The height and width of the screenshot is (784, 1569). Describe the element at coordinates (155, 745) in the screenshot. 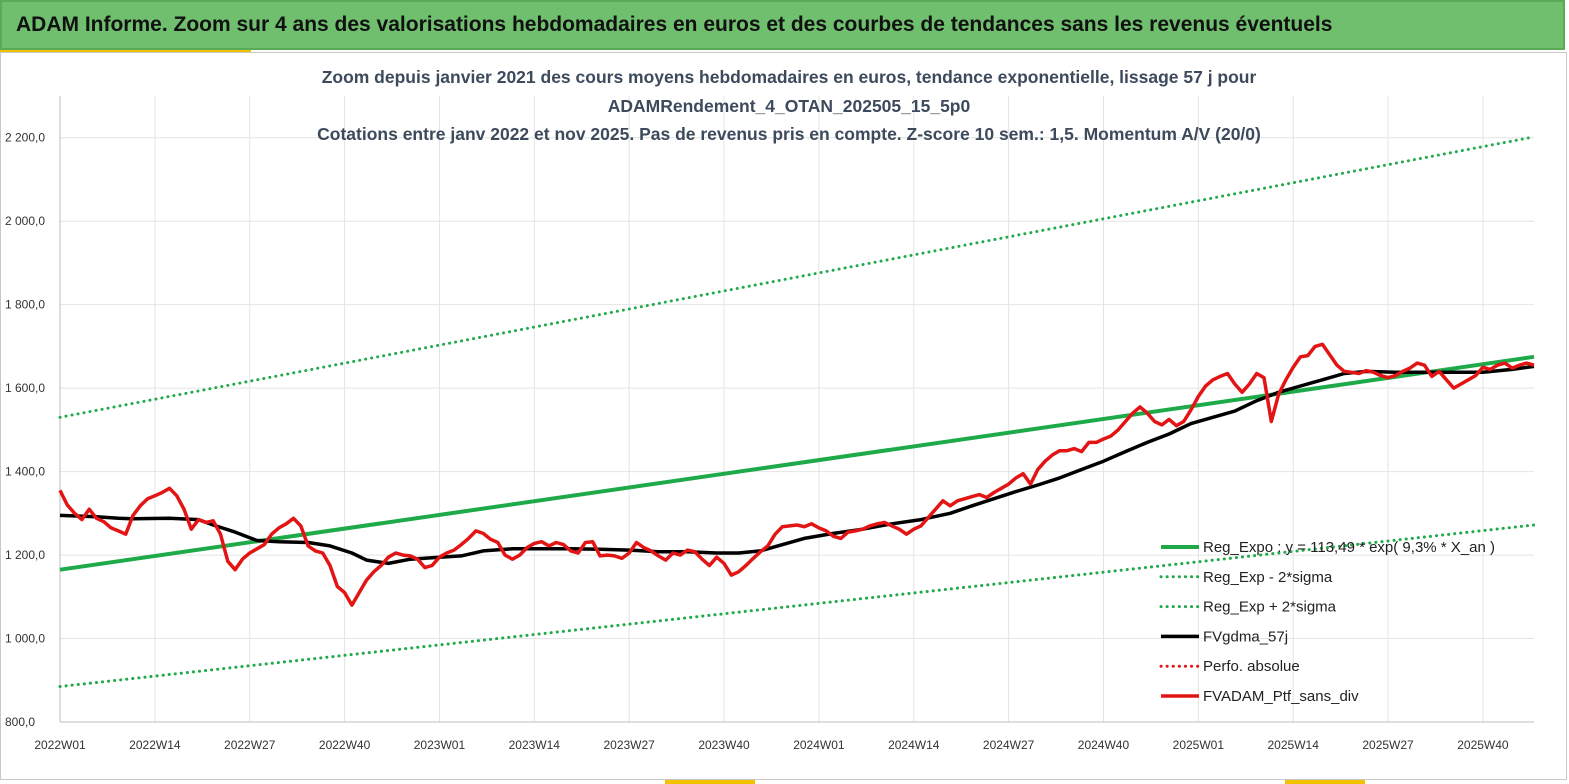

I see `x-tick-label: 2022W14` at that location.